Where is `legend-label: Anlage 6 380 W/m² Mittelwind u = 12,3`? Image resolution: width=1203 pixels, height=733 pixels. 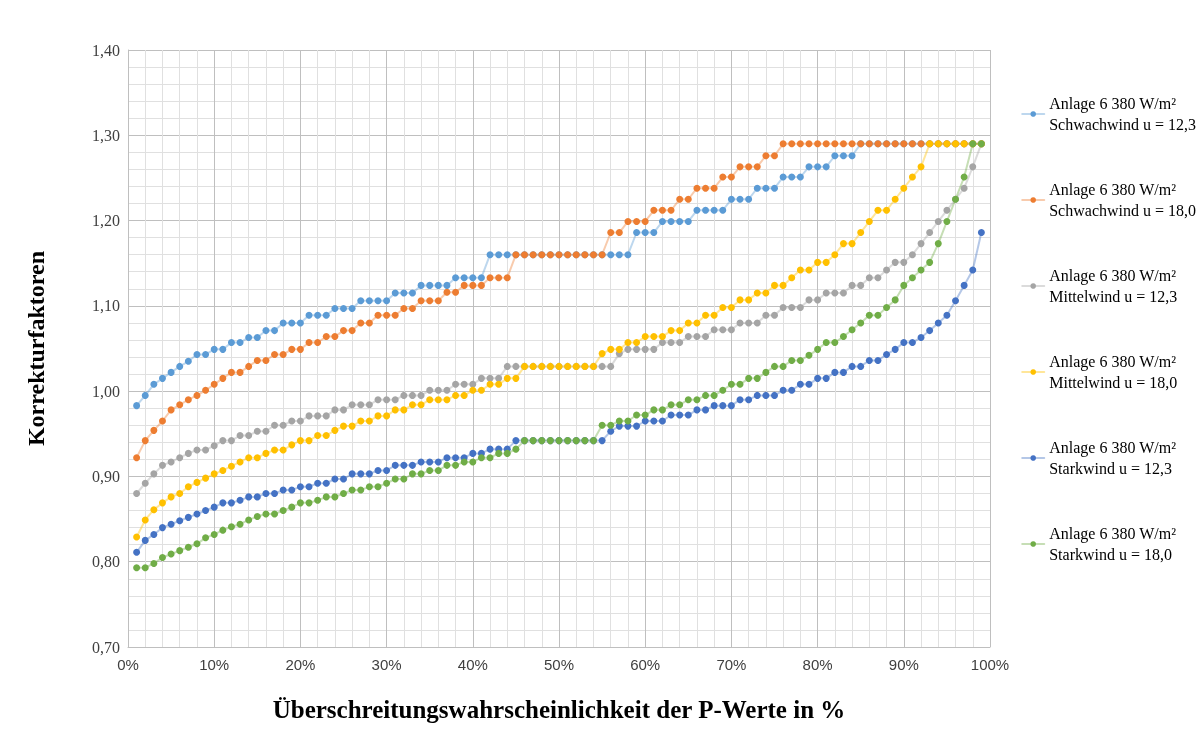
legend-label: Anlage 6 380 W/m² Mittelwind u = 12,3 is located at coordinates (1113, 286).